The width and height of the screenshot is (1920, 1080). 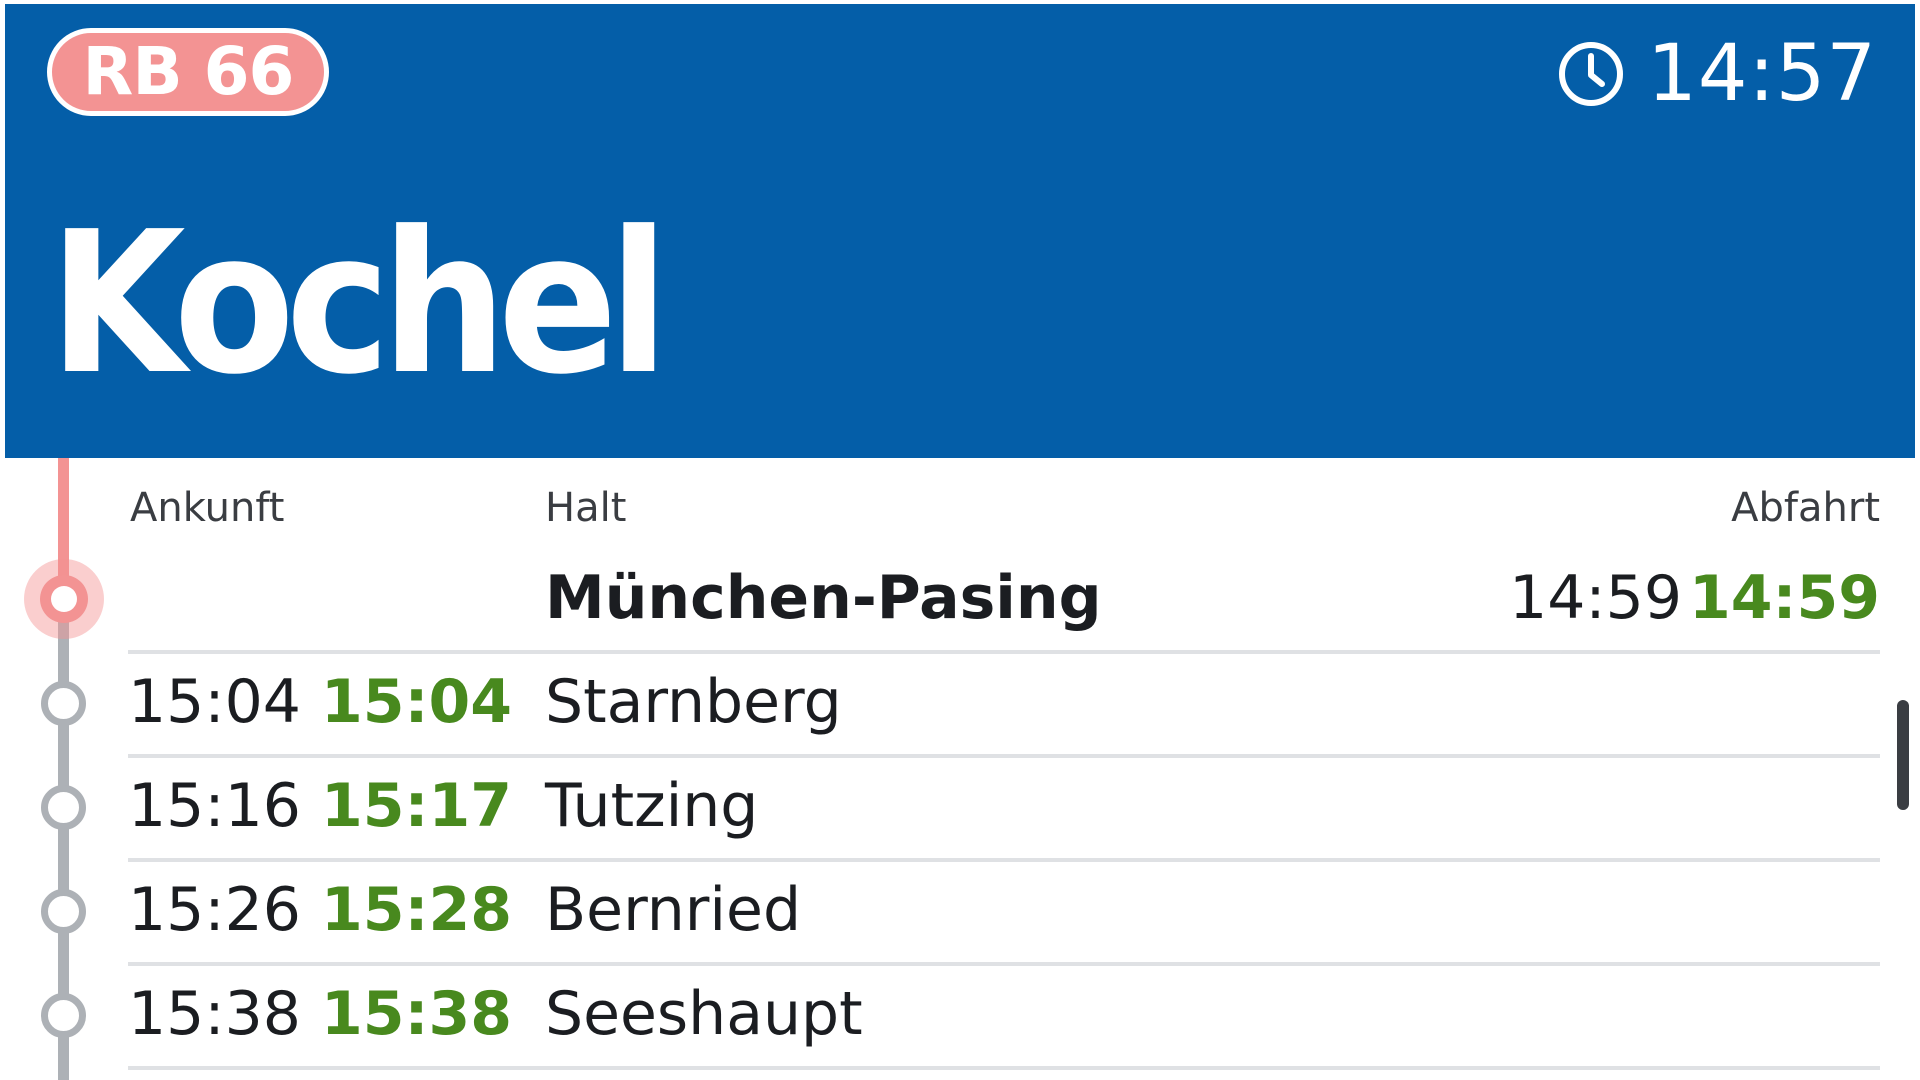 I want to click on timeline-upcoming, so click(x=63, y=839).